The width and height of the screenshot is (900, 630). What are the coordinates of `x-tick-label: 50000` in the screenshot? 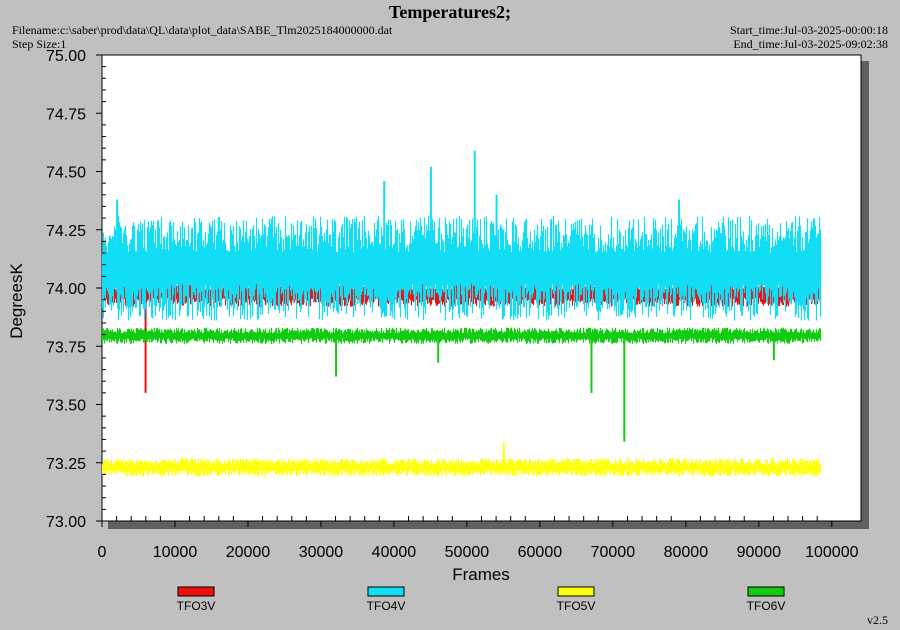 It's located at (467, 552).